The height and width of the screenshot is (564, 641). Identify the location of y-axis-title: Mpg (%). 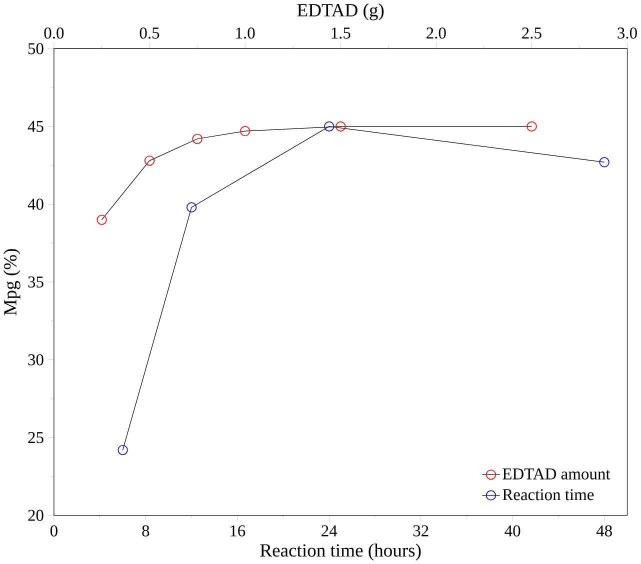
(11, 282).